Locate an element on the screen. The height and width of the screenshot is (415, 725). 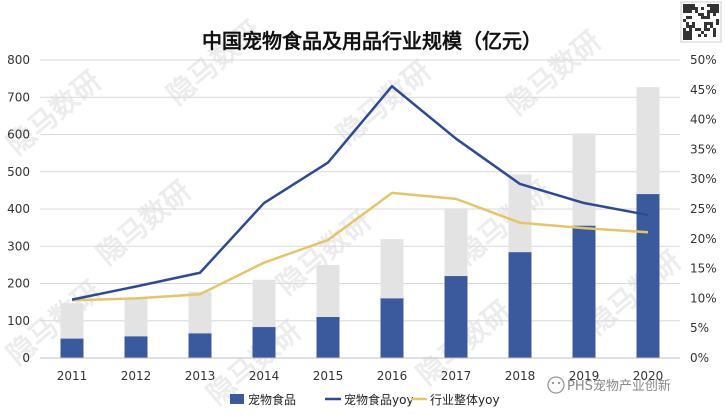
legend-label-food-yoy: 宠物食品yoy is located at coordinates (379, 399).